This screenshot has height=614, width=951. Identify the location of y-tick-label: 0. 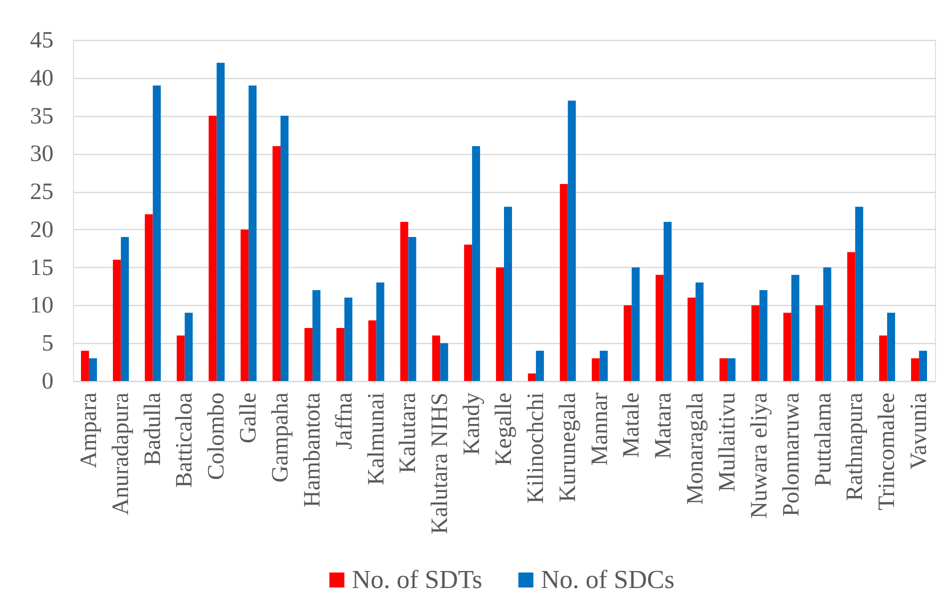
(48, 381).